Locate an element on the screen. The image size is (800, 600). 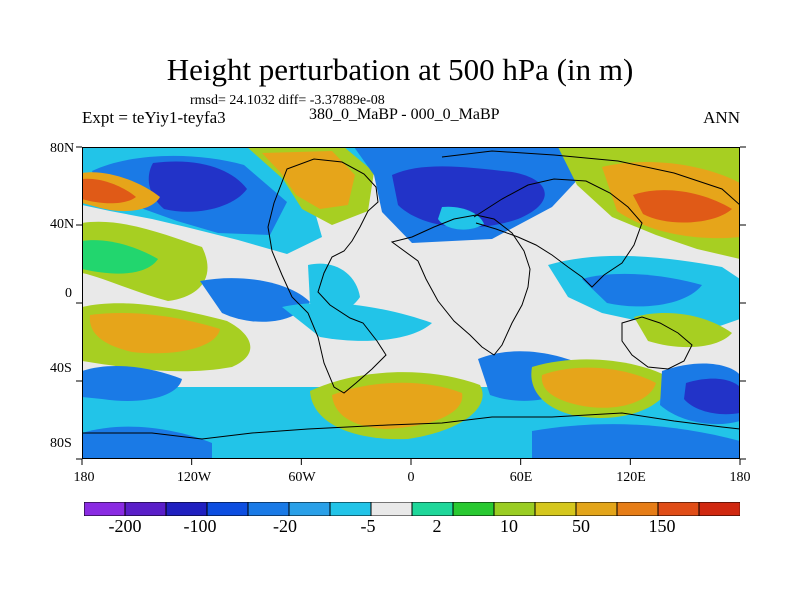
northwest-high-core is located at coordinates (109, 191).